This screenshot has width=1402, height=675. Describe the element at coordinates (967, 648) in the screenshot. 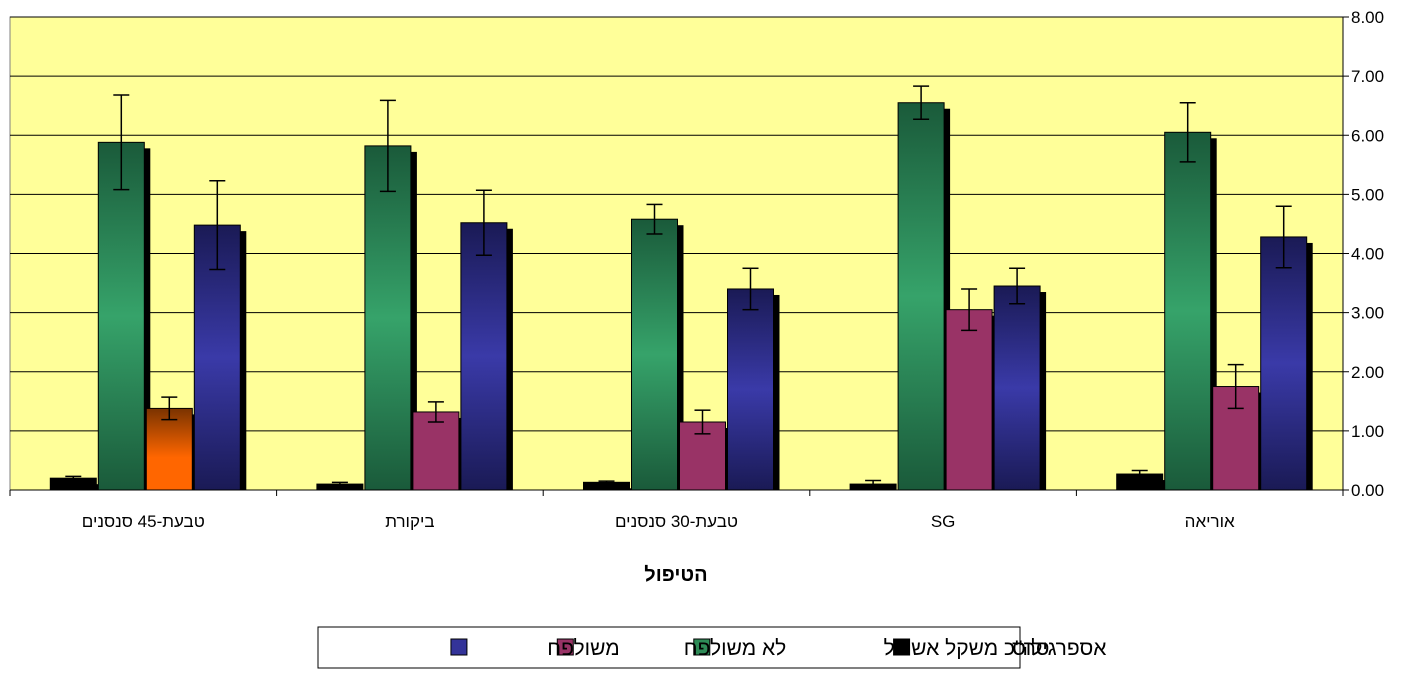

I see `legend-label: סה"כ משקל אשכול` at that location.